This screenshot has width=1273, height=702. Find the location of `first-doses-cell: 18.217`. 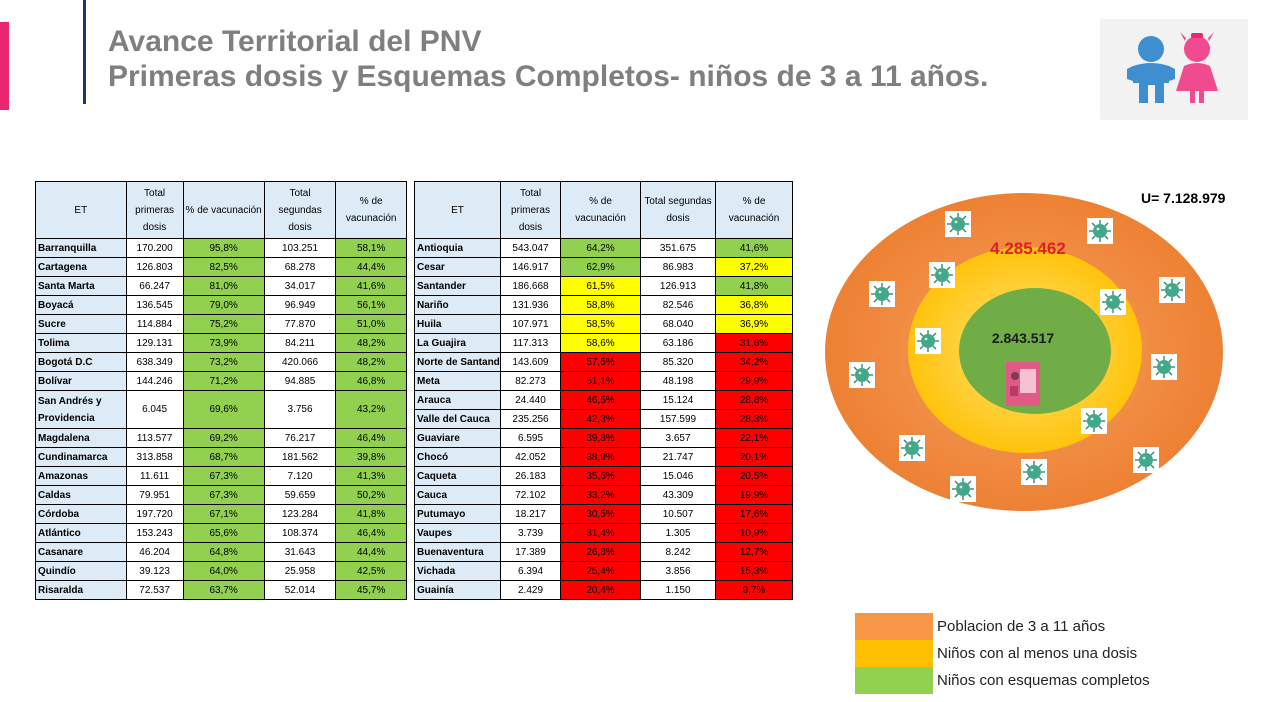

first-doses-cell: 18.217 is located at coordinates (530, 514).